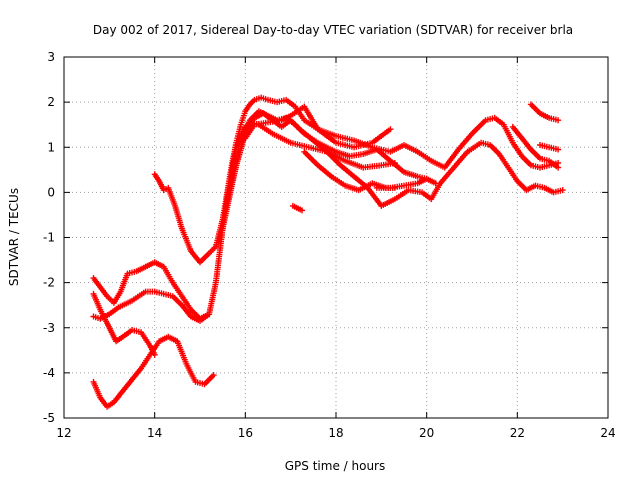 The image size is (640, 480). What do you see at coordinates (154, 433) in the screenshot?
I see `x-tick-label: 14` at bounding box center [154, 433].